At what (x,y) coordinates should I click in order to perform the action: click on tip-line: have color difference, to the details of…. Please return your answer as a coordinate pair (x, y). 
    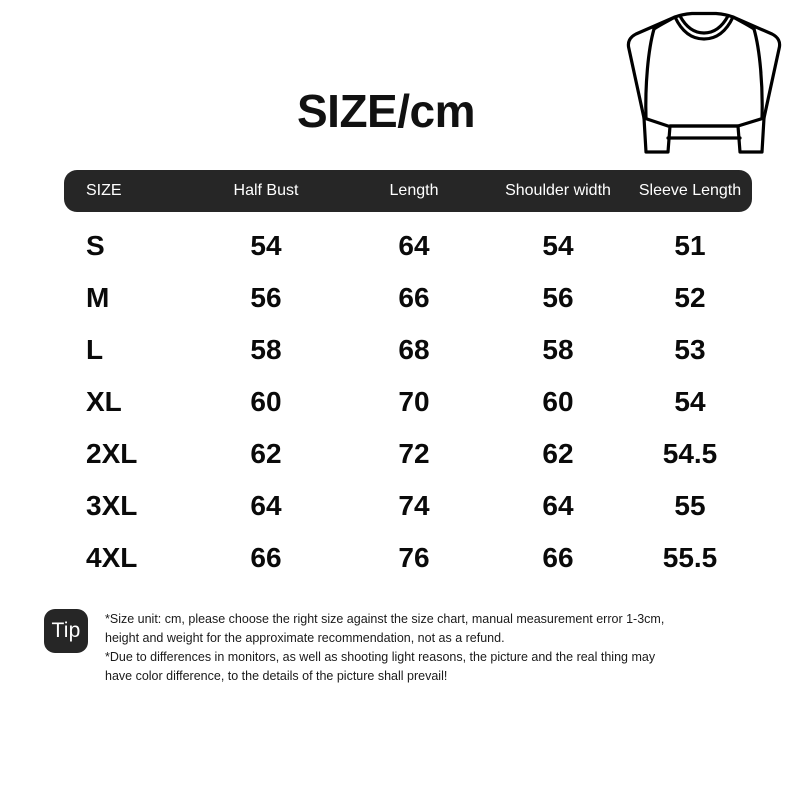
    Looking at the image, I should click on (276, 676).